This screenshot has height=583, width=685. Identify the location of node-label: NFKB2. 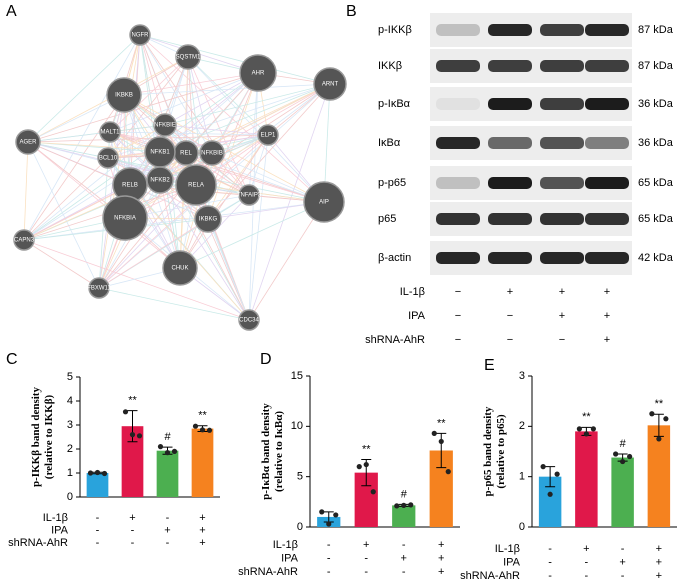
(160, 181).